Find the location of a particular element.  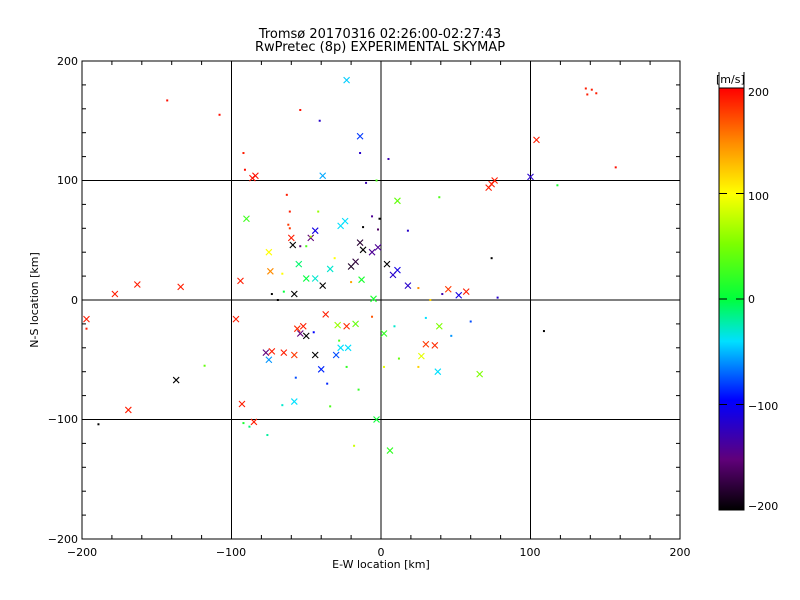

colorbar-tick-label: 100 is located at coordinates (758, 196).